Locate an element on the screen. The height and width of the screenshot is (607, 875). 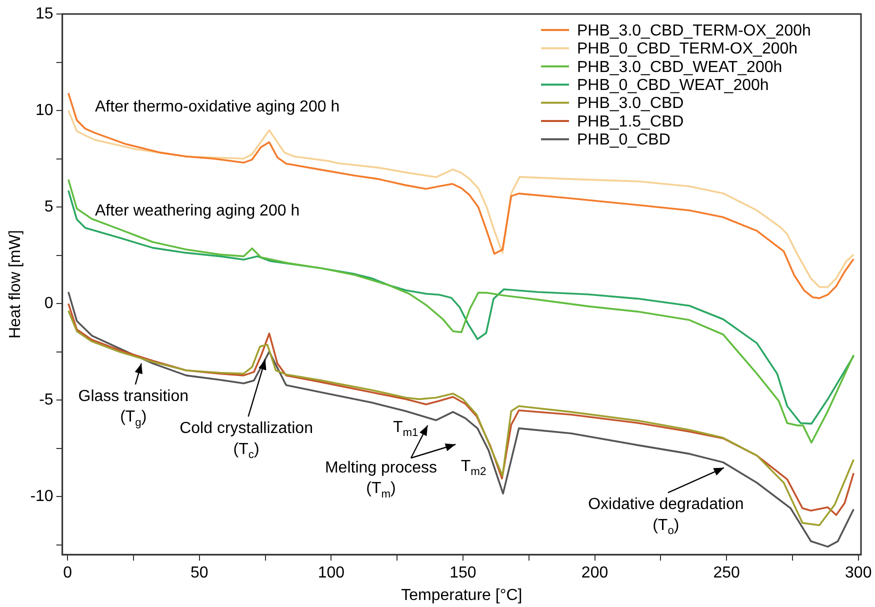
y-tick-label: -10 is located at coordinates (42, 497).